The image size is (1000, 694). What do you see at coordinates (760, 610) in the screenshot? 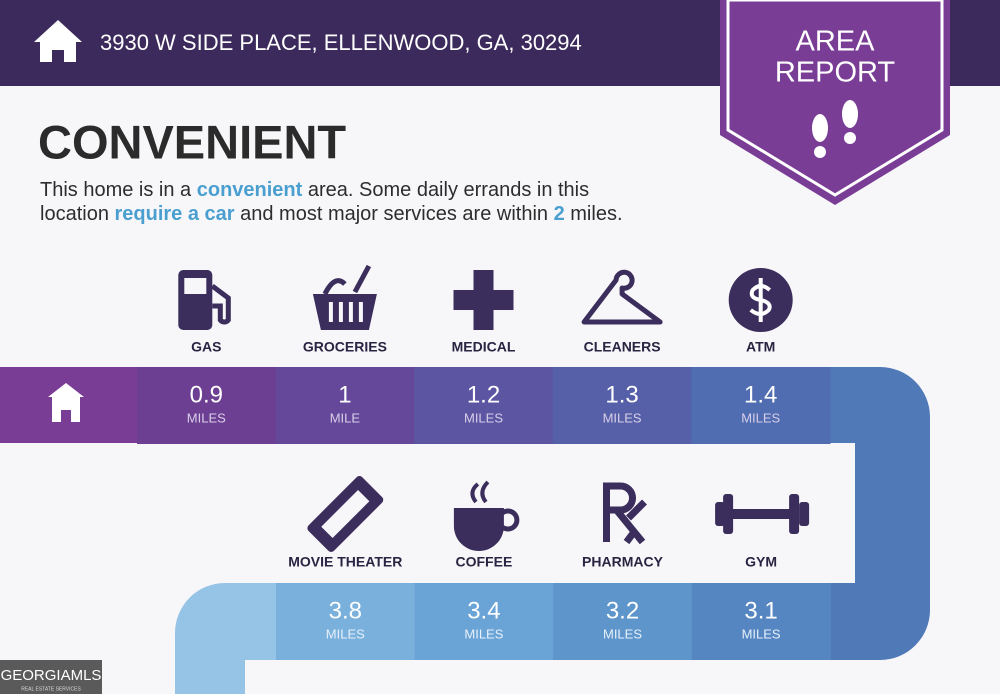
I see `distance: 3.1` at bounding box center [760, 610].